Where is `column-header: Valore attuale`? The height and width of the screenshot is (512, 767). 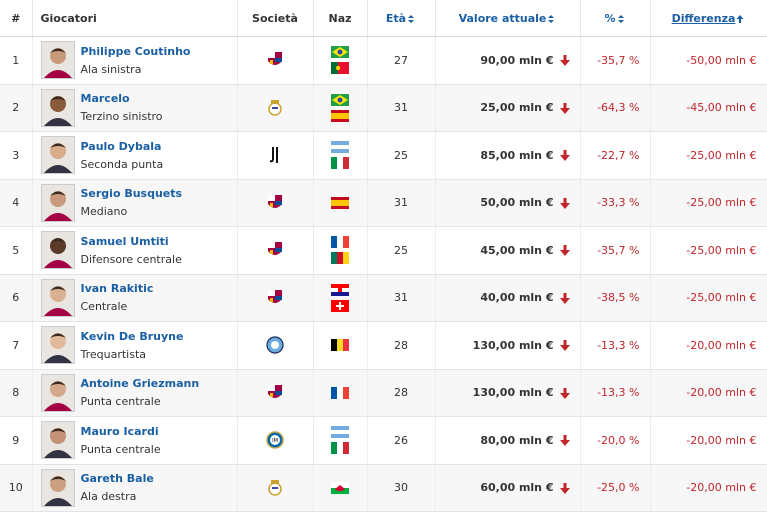
column-header: Valore attuale is located at coordinates (508, 18).